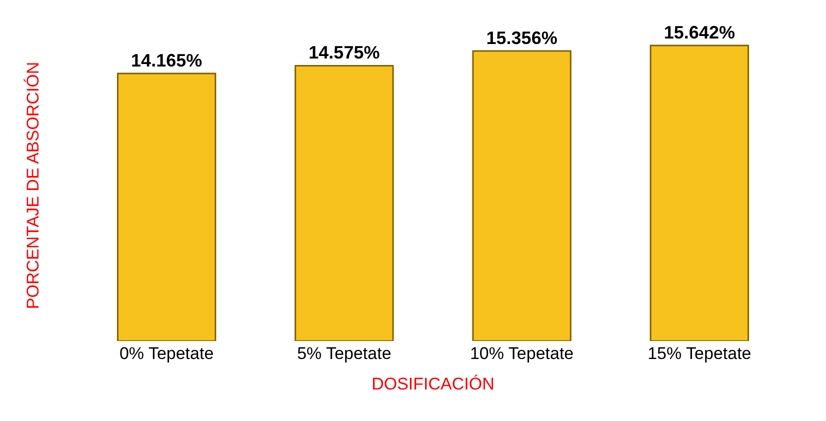 Image resolution: width=826 pixels, height=421 pixels. I want to click on data-label: 15.642%, so click(699, 32).